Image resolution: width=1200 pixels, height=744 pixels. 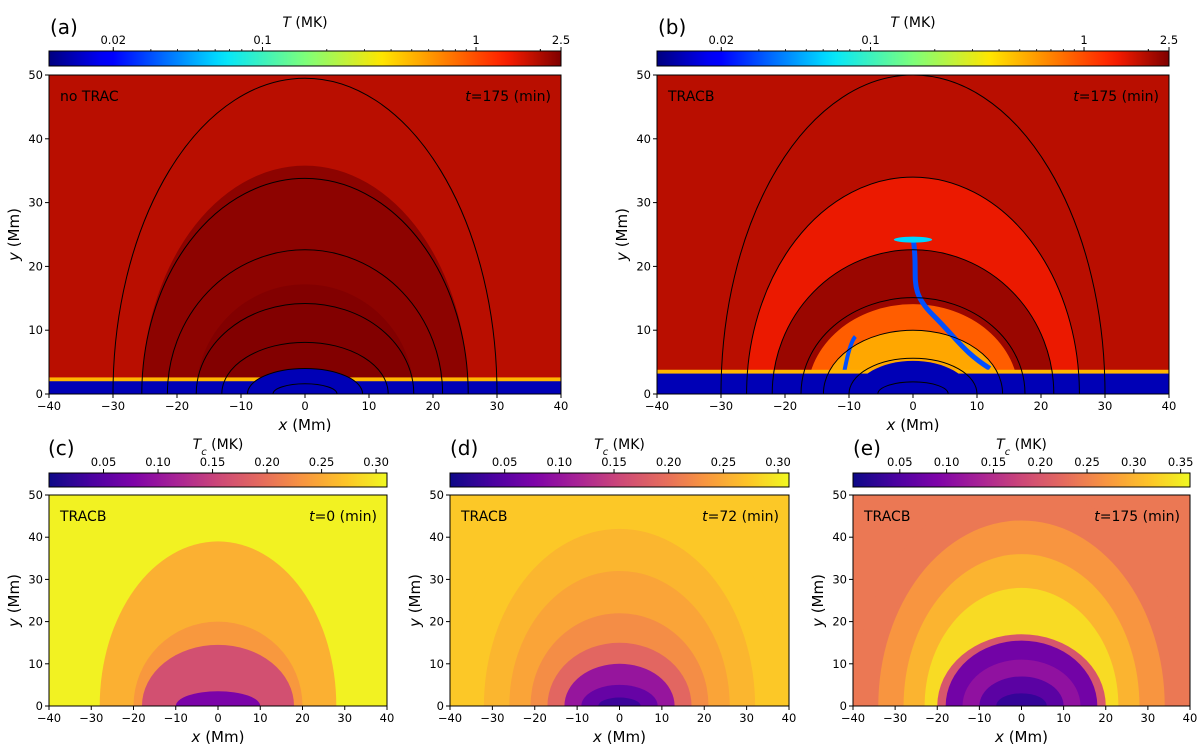 What do you see at coordinates (870, 40) in the screenshot?
I see `colorbar-tick-label: 0.1` at bounding box center [870, 40].